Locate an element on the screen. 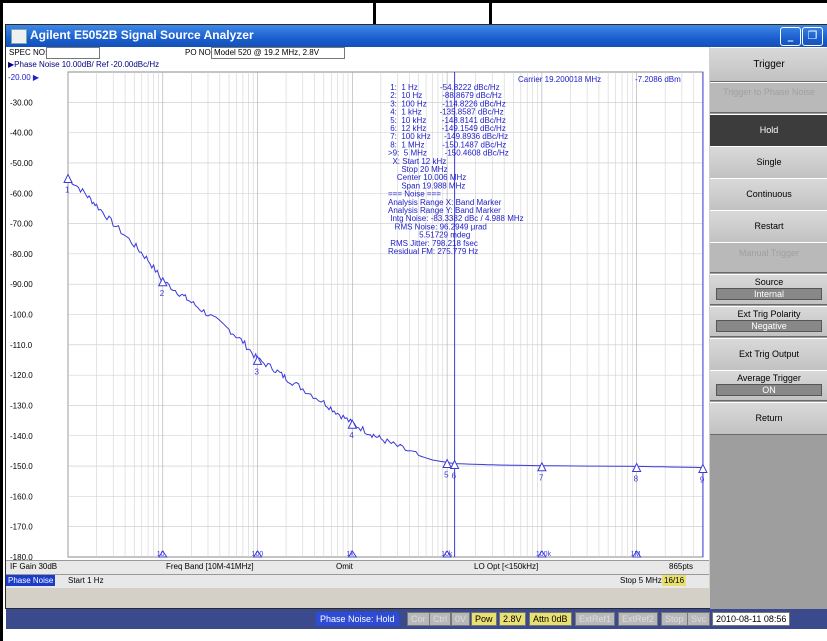 This screenshot has height=641, width=827. extref1-badge: ExtRef1 is located at coordinates (595, 619).